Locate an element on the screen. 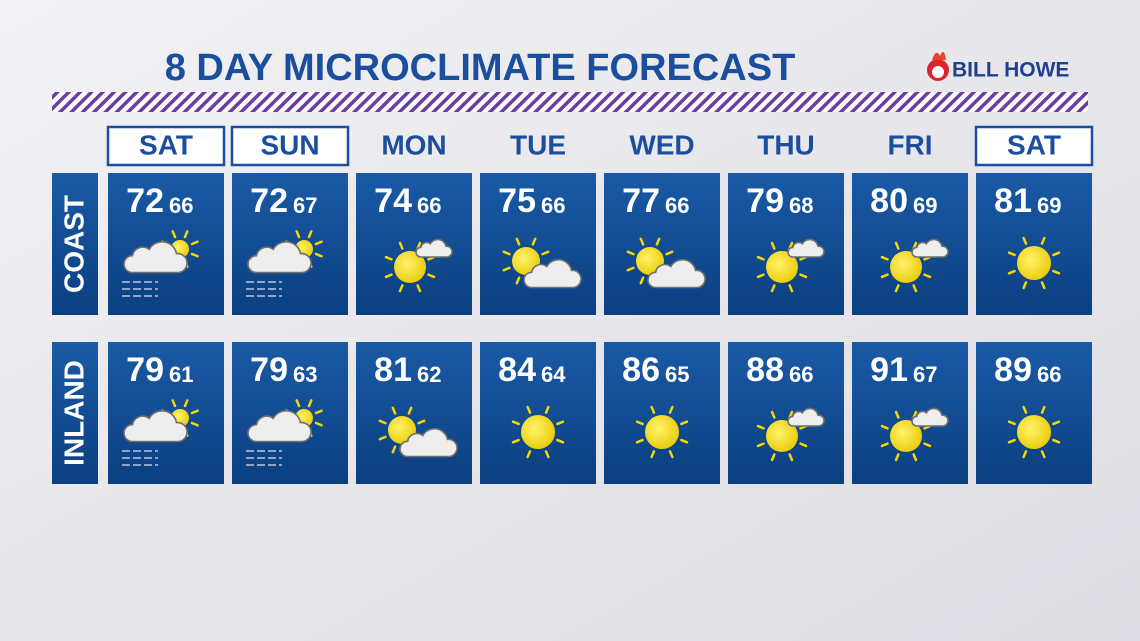 Image resolution: width=1140 pixels, height=641 pixels. region-label-box: COAST is located at coordinates (75, 244).